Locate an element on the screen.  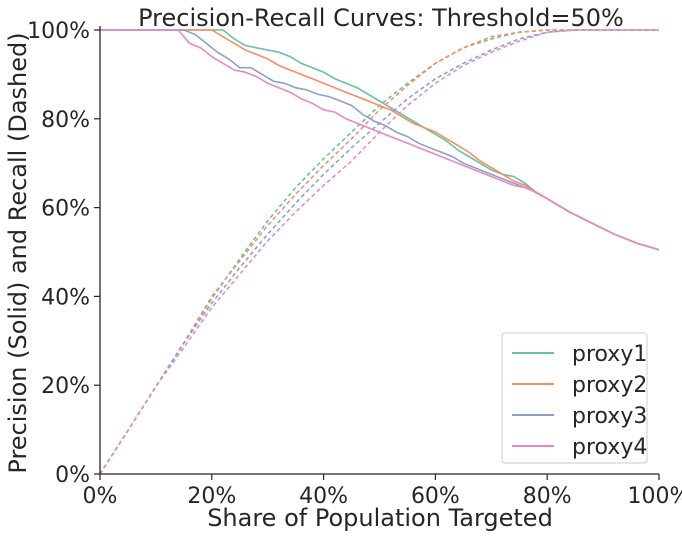
chart-title: Precision-Recall Curves: Threshold=50% is located at coordinates (381, 18).